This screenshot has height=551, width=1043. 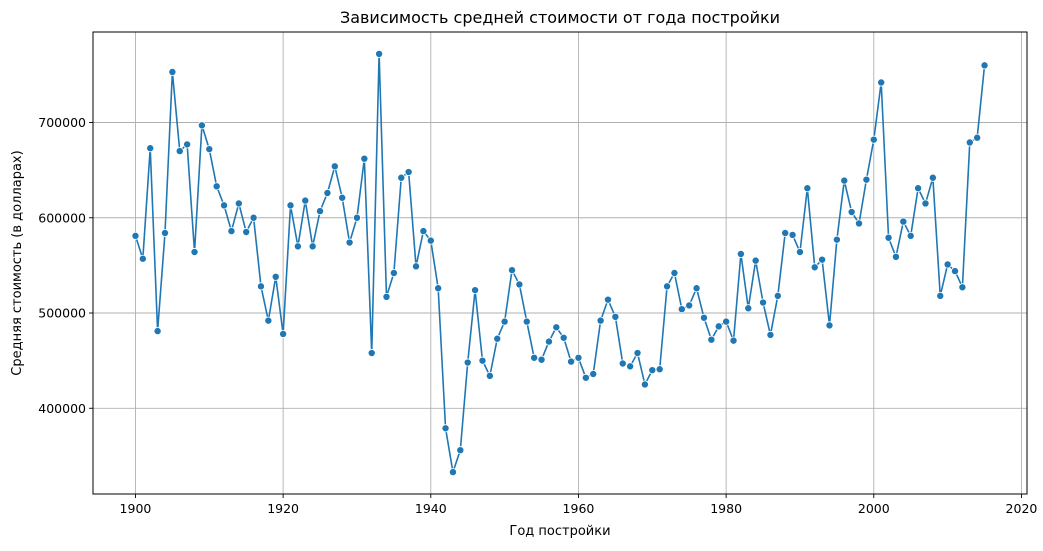 What do you see at coordinates (579, 508) in the screenshot?
I see `x-tick-label: 1960` at bounding box center [579, 508].